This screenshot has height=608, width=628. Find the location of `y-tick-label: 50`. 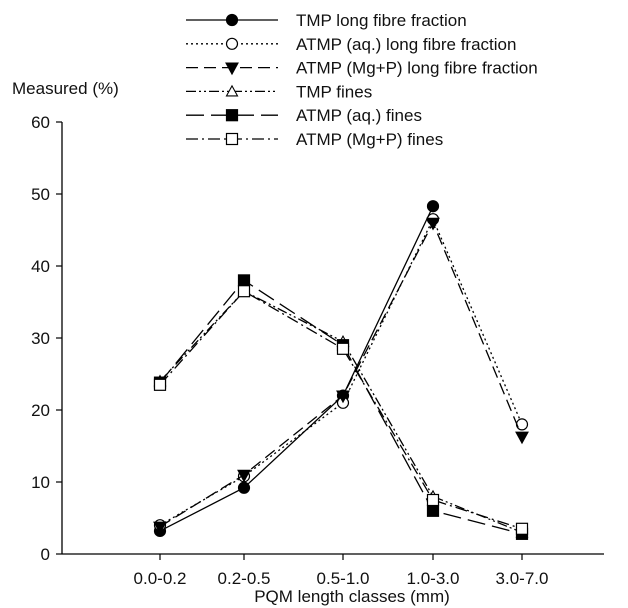

y-tick-label: 50 is located at coordinates (40, 194).